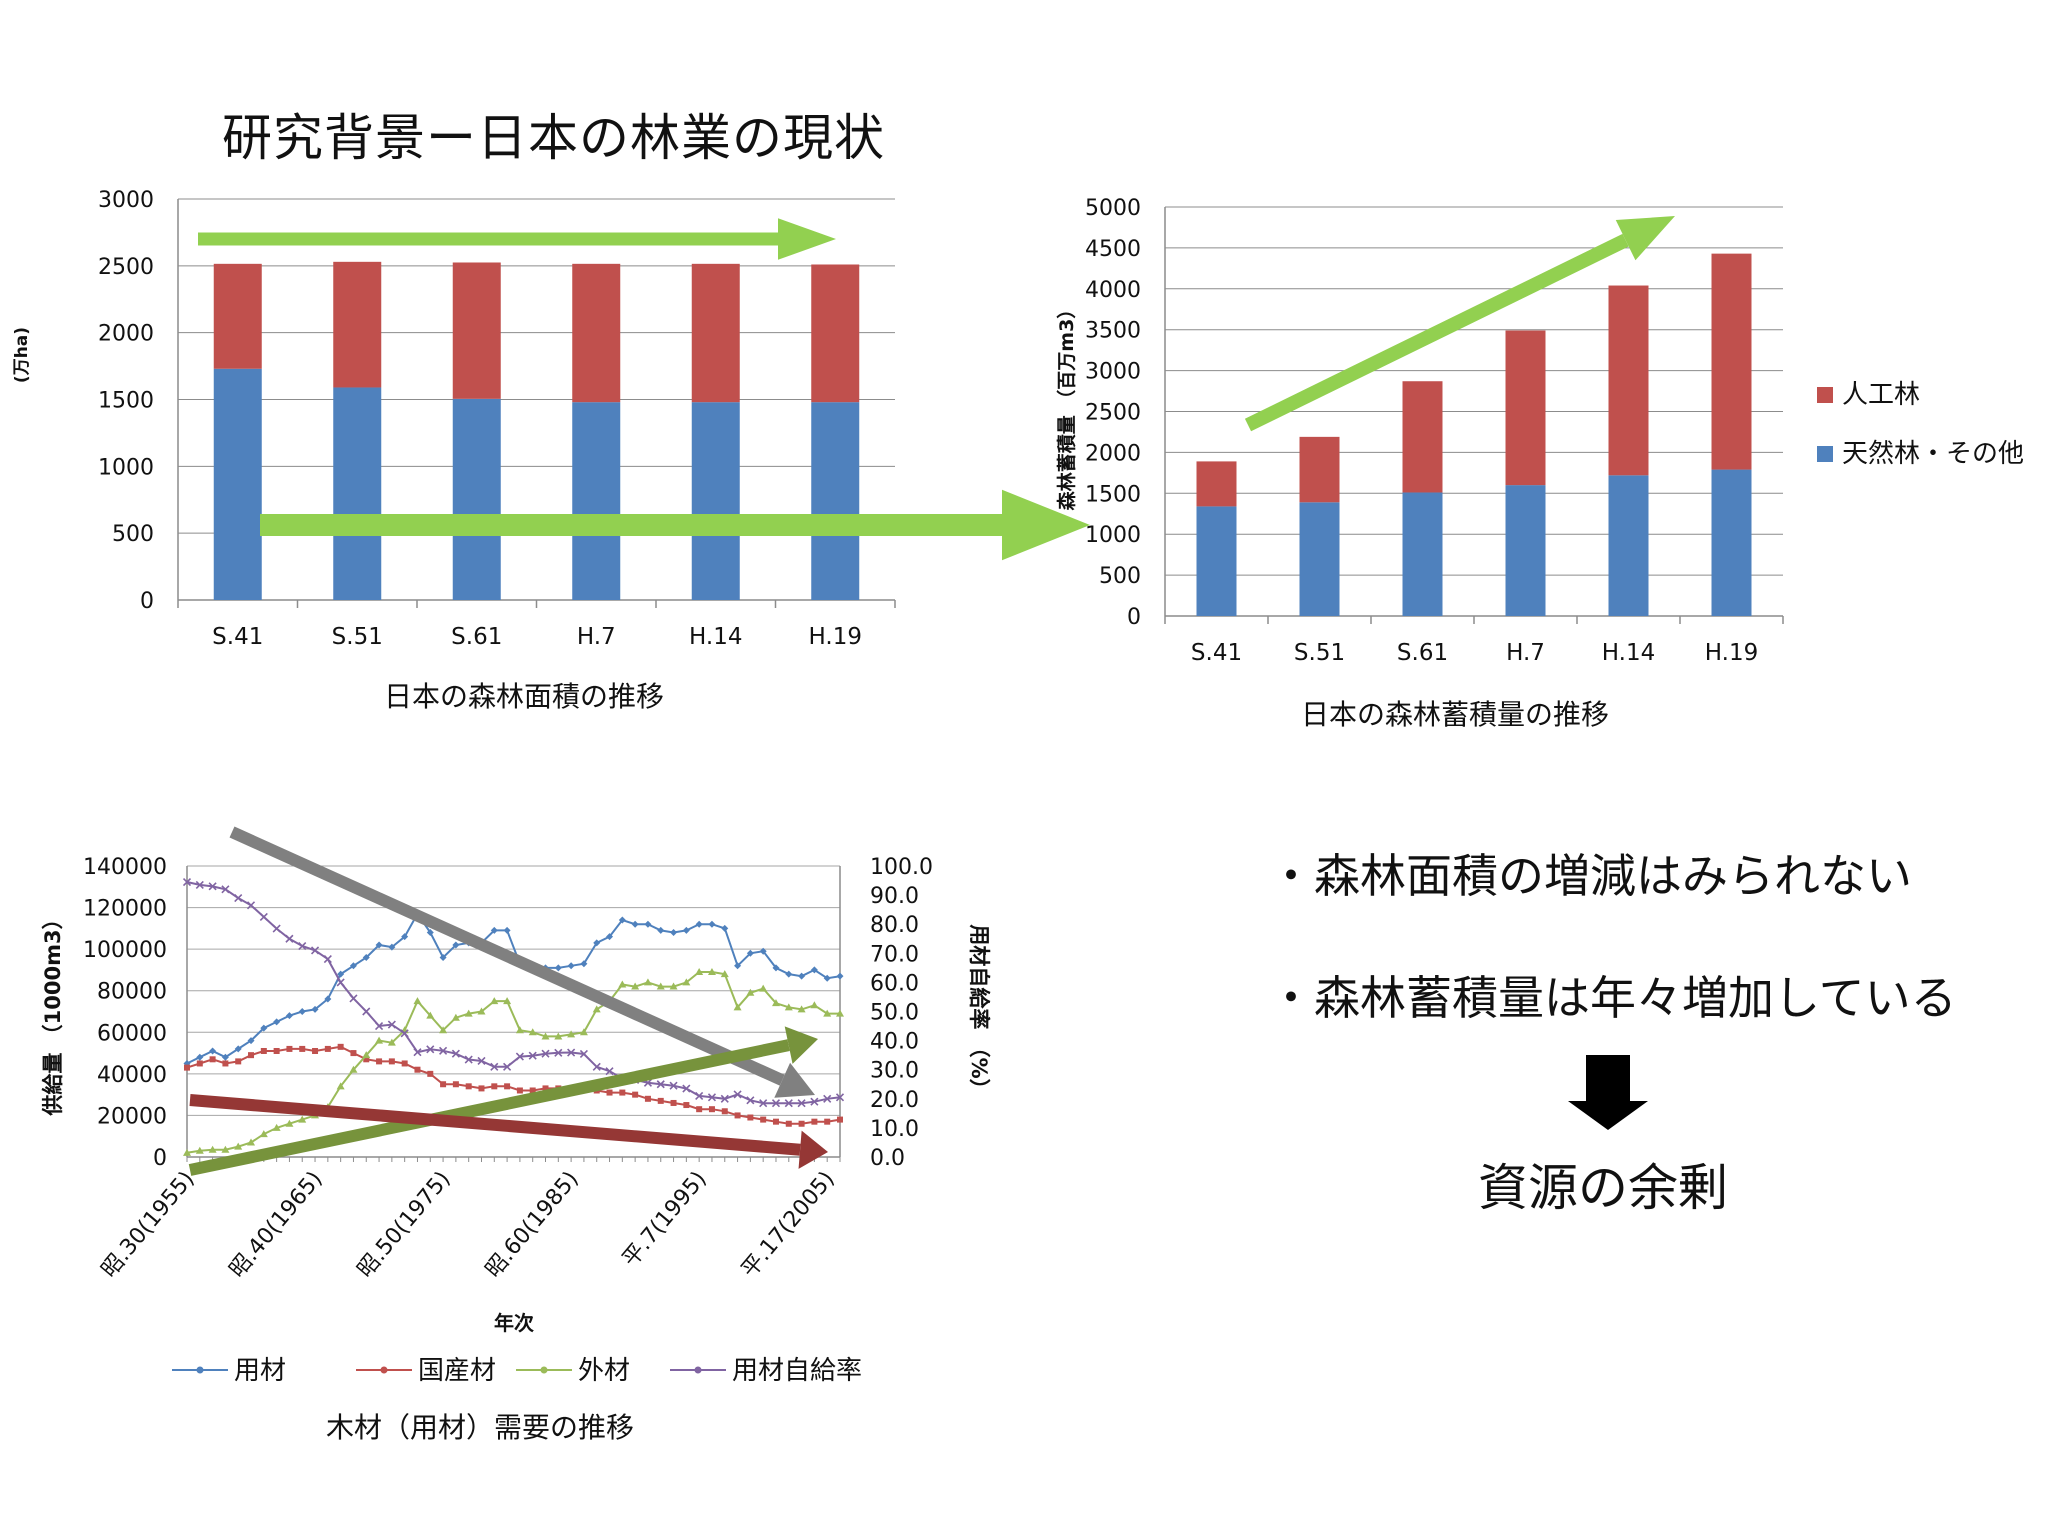 This screenshot has width=2048, height=1536. I want to click on flat-area-arrow-head, so click(807, 239).